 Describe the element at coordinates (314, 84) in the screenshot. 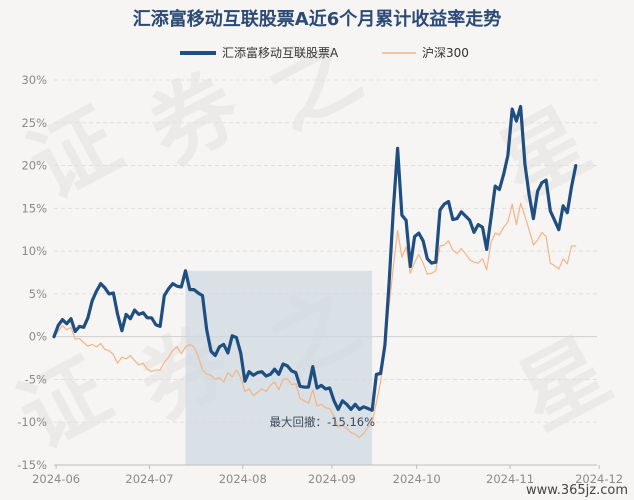

I see `watermark-glyph: 之` at that location.